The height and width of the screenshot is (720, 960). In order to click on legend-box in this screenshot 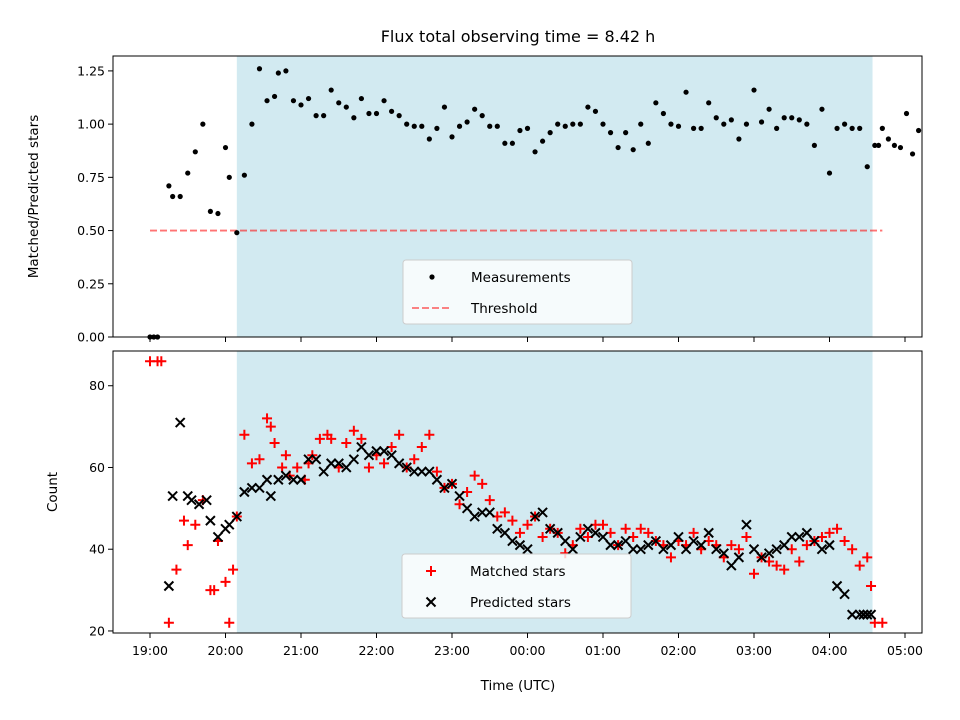, I will do `click(517, 292)`.